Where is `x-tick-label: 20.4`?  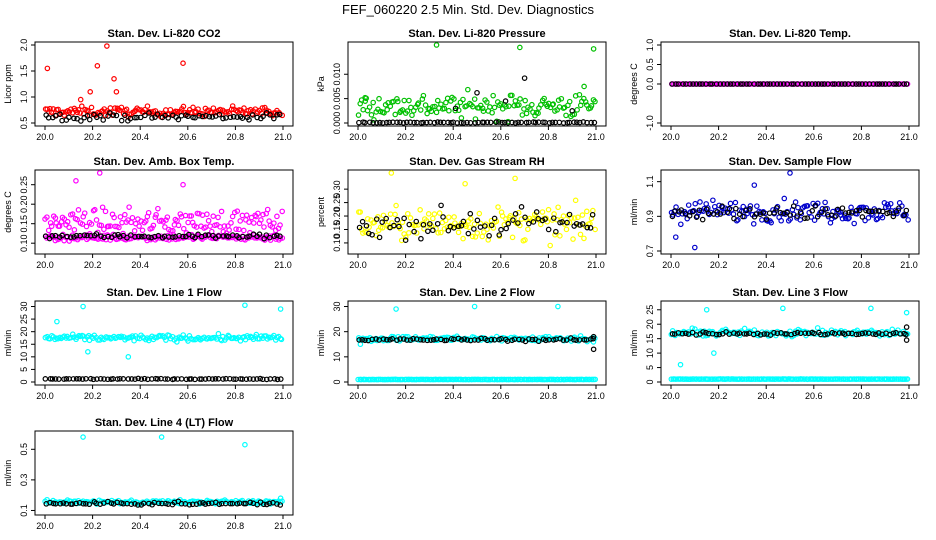 x-tick-label: 20.4 is located at coordinates (453, 137).